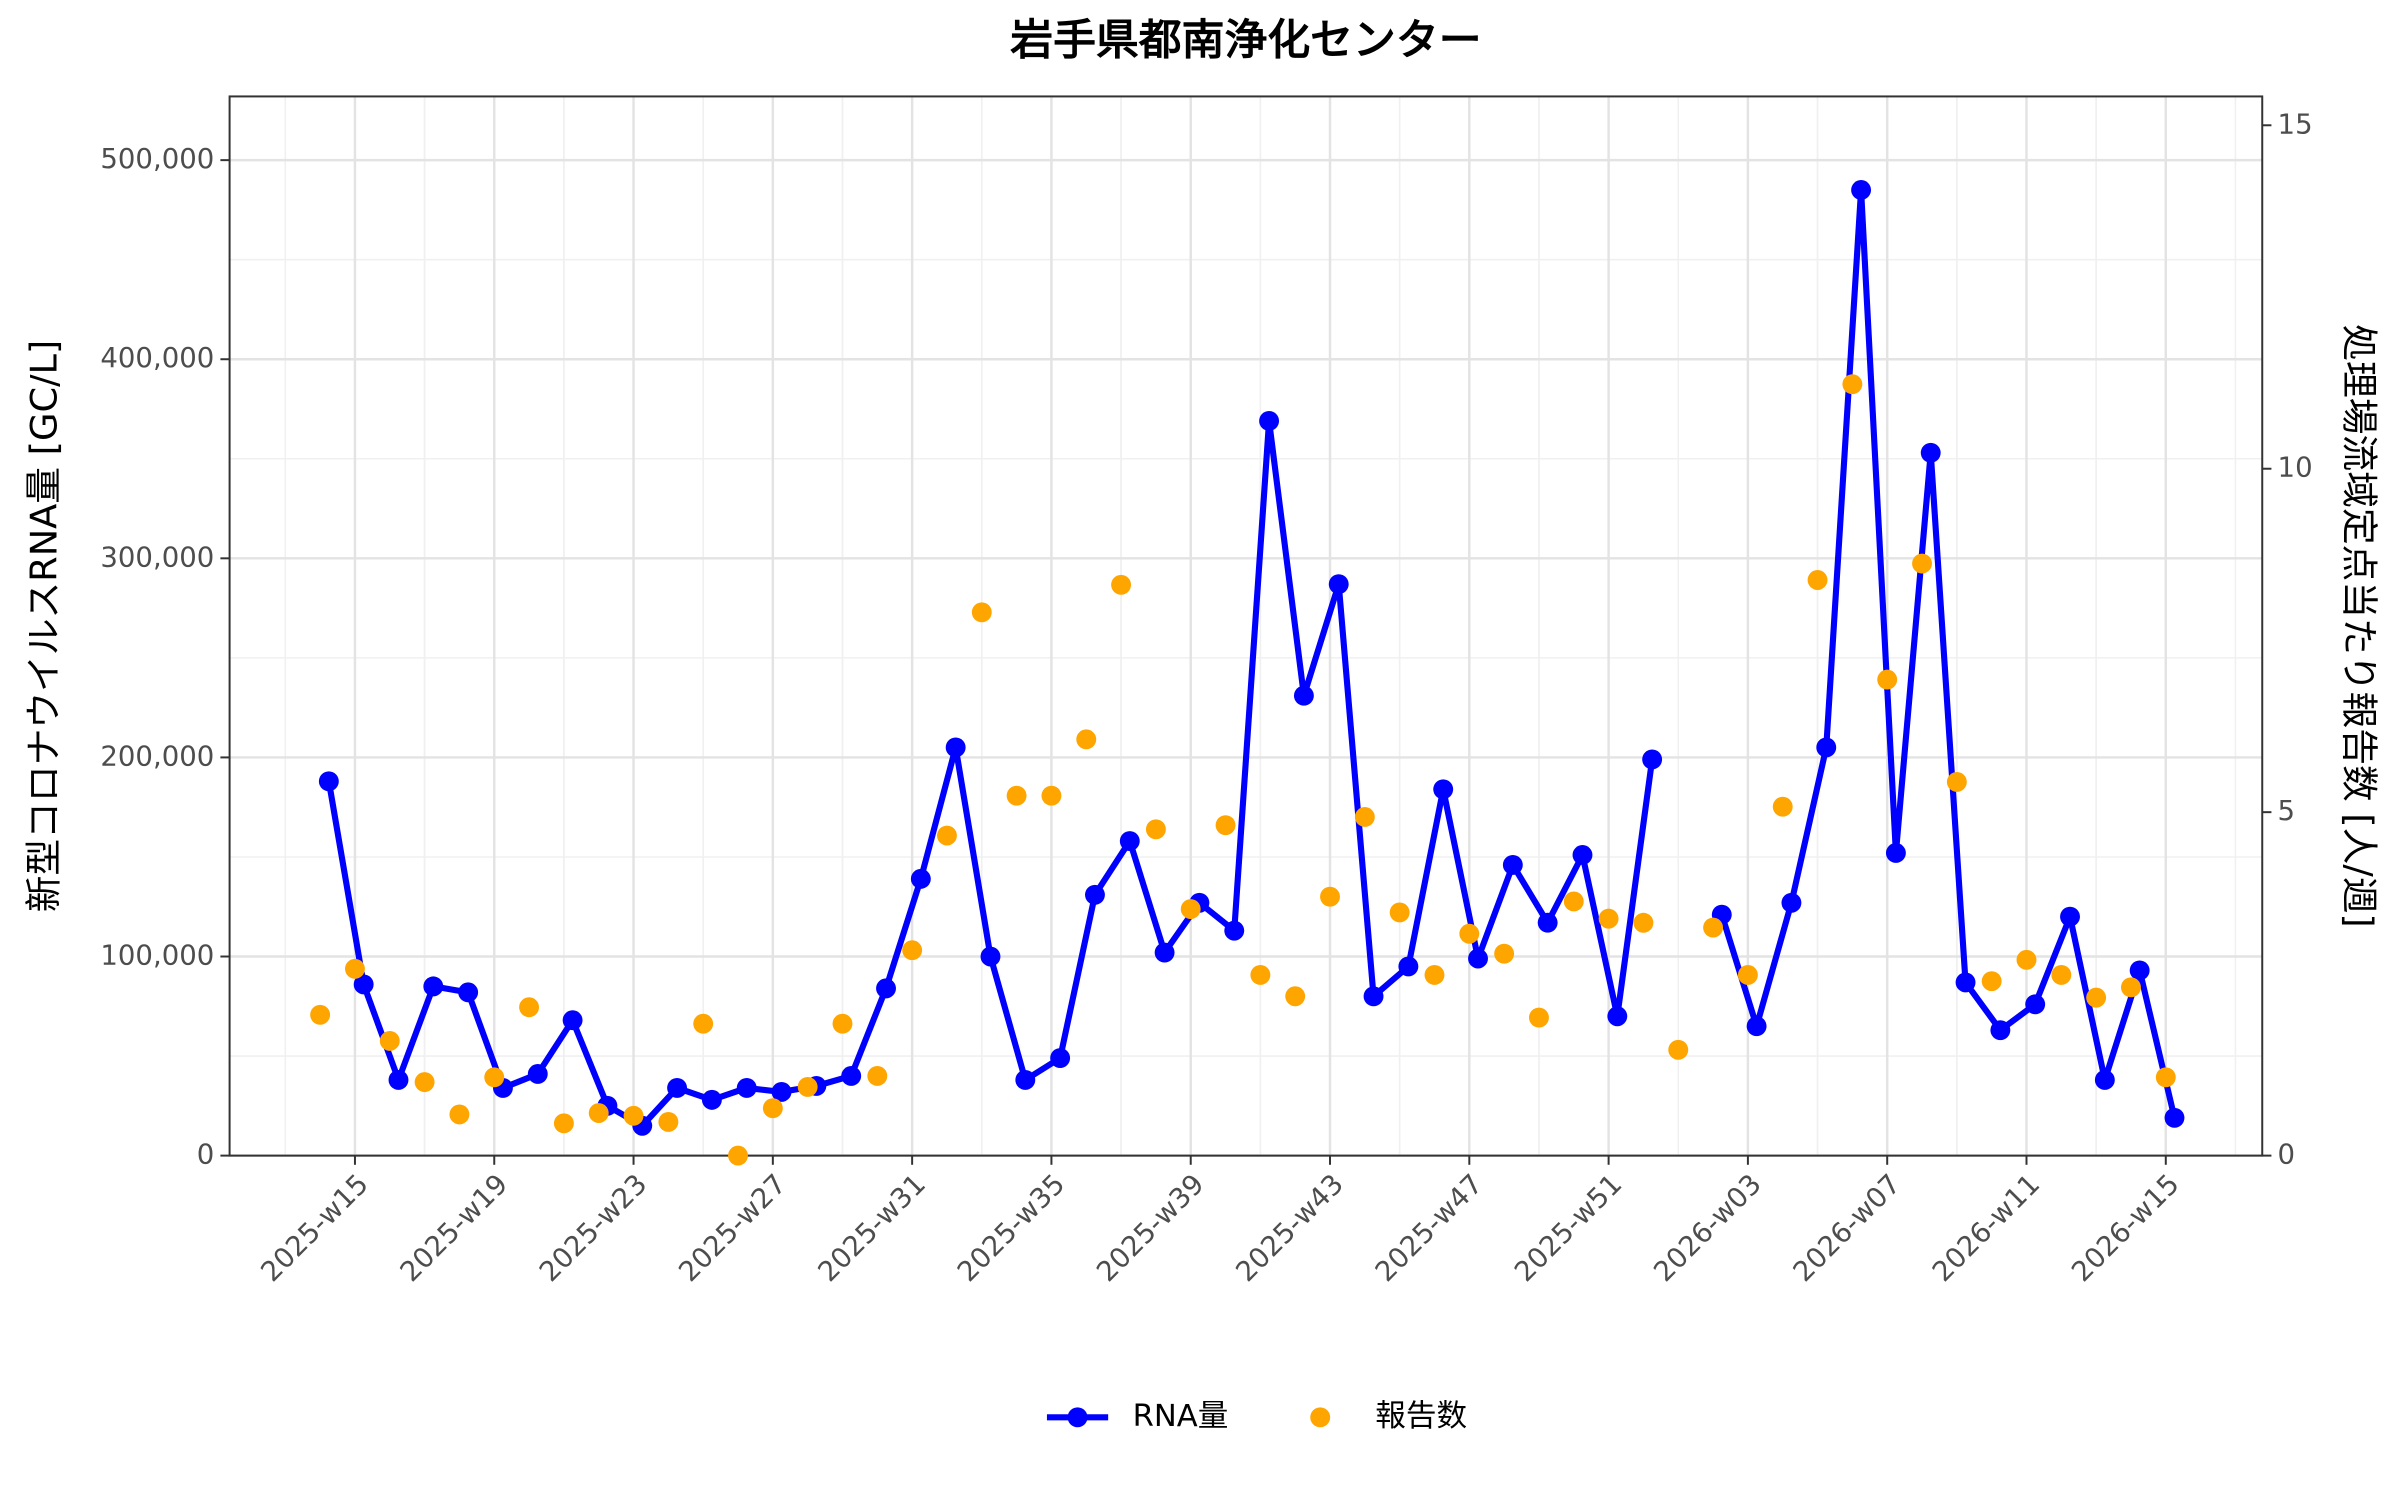 This screenshot has height=1500, width=2400. I want to click on y2-tick-label: 10, so click(2295, 468).